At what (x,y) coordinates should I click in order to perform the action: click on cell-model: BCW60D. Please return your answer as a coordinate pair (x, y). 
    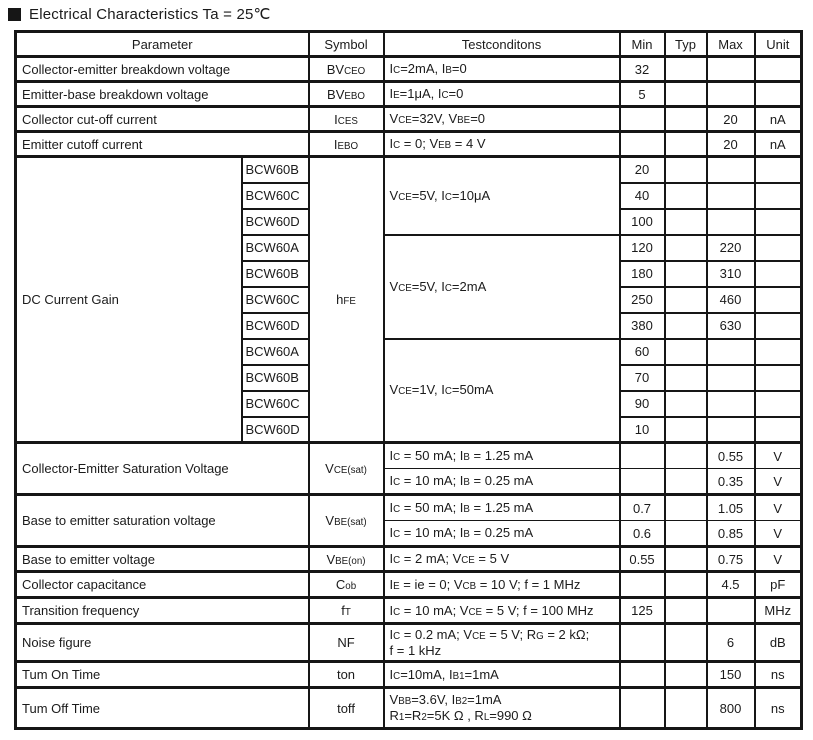
    Looking at the image, I should click on (275, 429).